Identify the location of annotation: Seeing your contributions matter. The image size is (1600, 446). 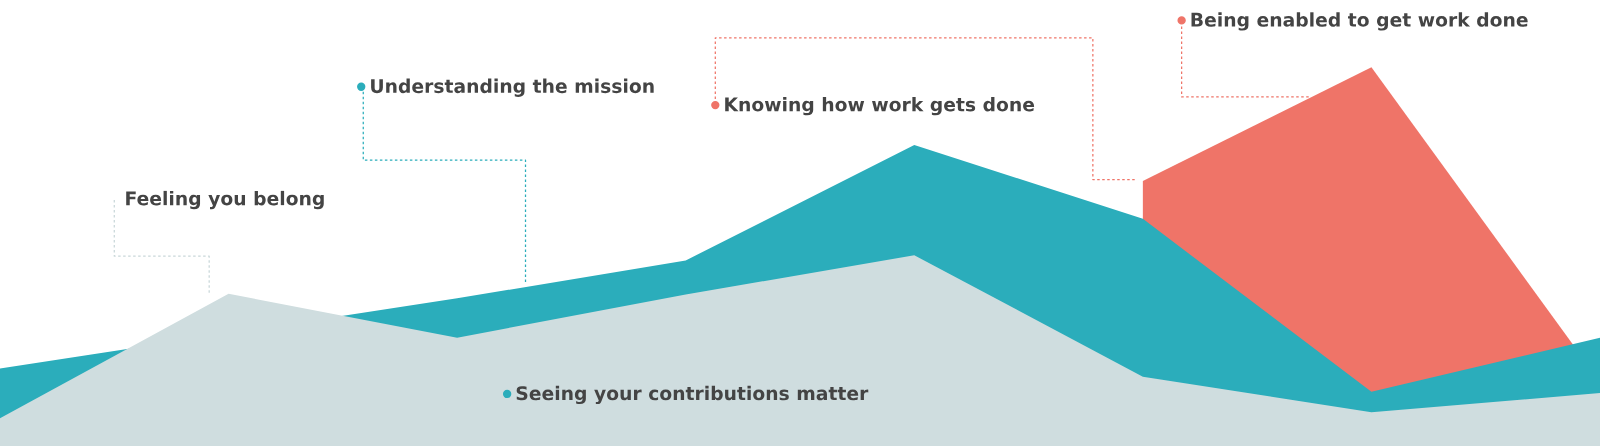
(692, 395).